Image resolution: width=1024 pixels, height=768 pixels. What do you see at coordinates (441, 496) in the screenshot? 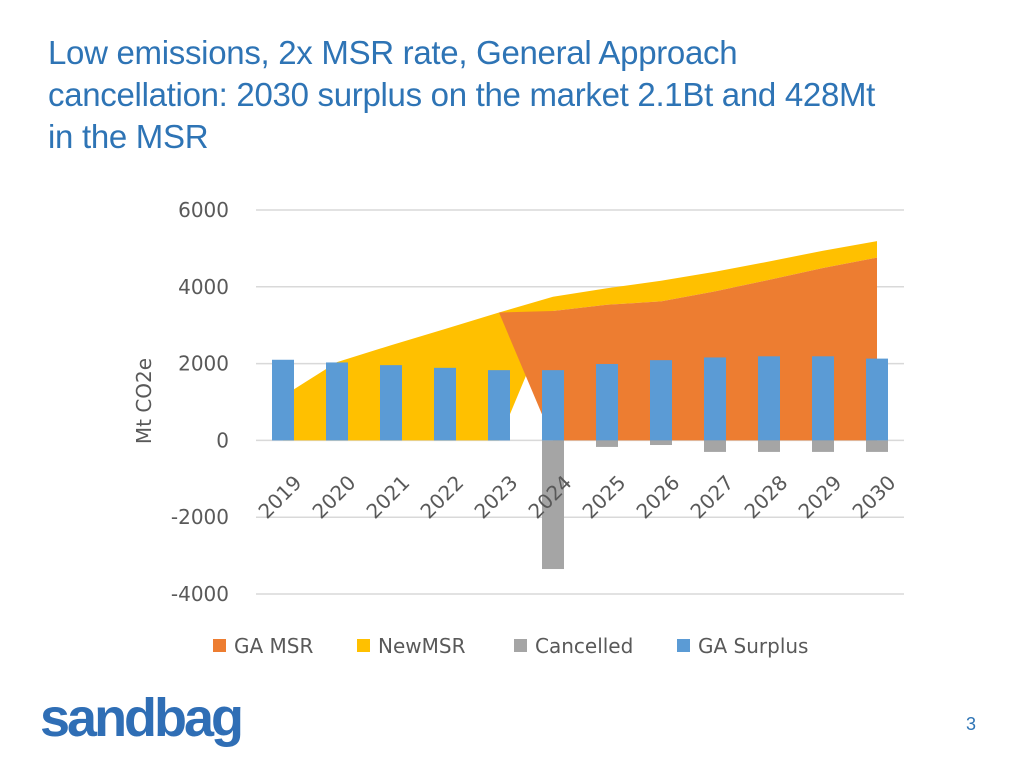
I see `x-tick-label: 2022` at bounding box center [441, 496].